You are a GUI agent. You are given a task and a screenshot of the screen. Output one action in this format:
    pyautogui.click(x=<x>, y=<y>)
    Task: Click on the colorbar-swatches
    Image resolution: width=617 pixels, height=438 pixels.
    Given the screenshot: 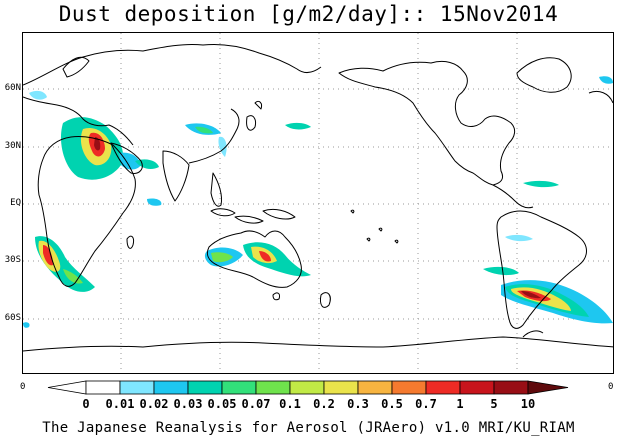 What is the action you would take?
    pyautogui.click(x=308, y=387)
    